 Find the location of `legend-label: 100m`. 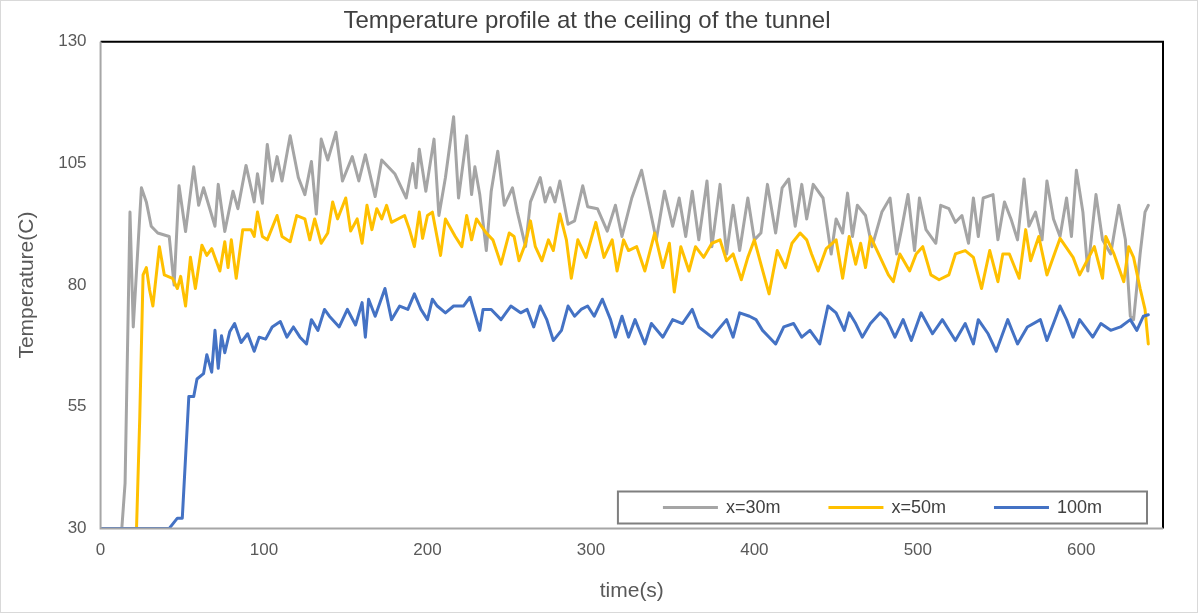

legend-label: 100m is located at coordinates (1079, 507).